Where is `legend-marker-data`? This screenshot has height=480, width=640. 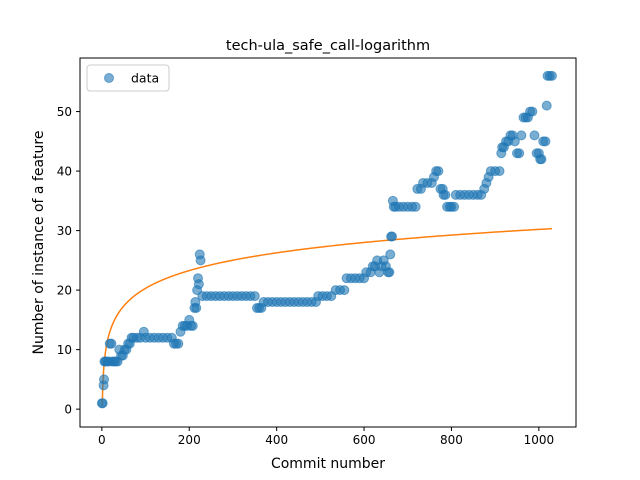 legend-marker-data is located at coordinates (109, 78).